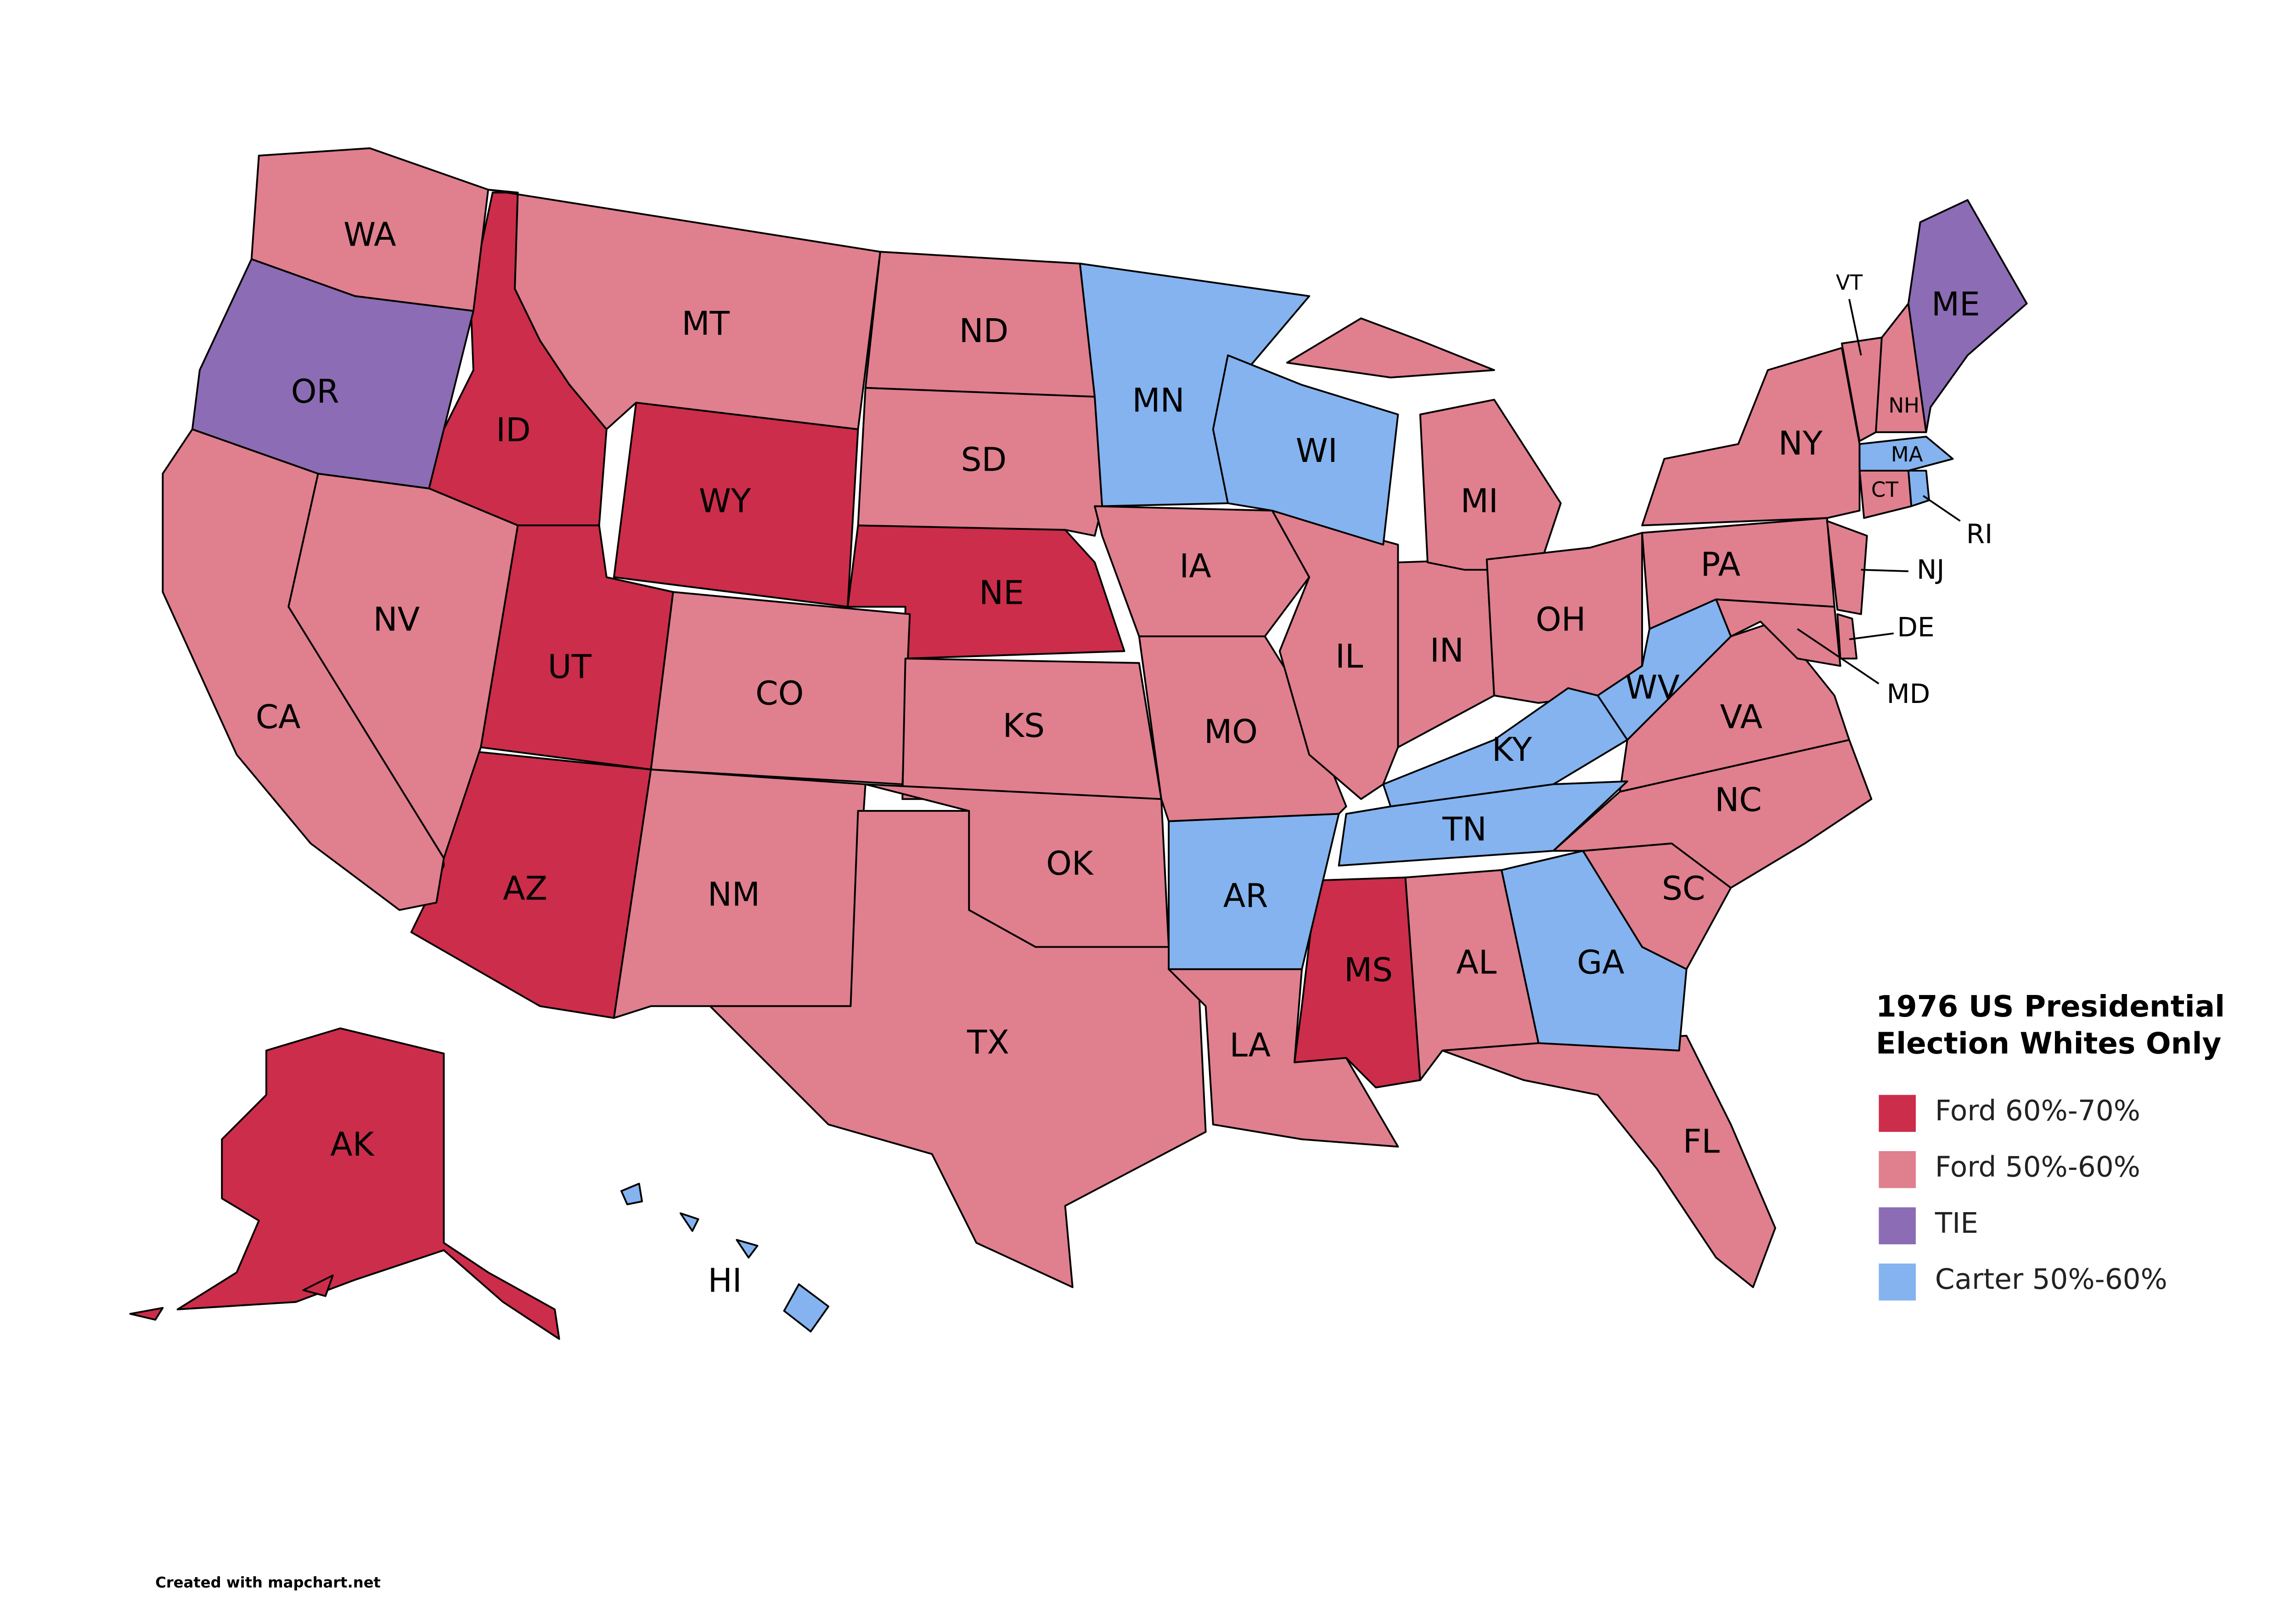 Image resolution: width=2296 pixels, height=1607 pixels. I want to click on state-label: MS, so click(1369, 970).